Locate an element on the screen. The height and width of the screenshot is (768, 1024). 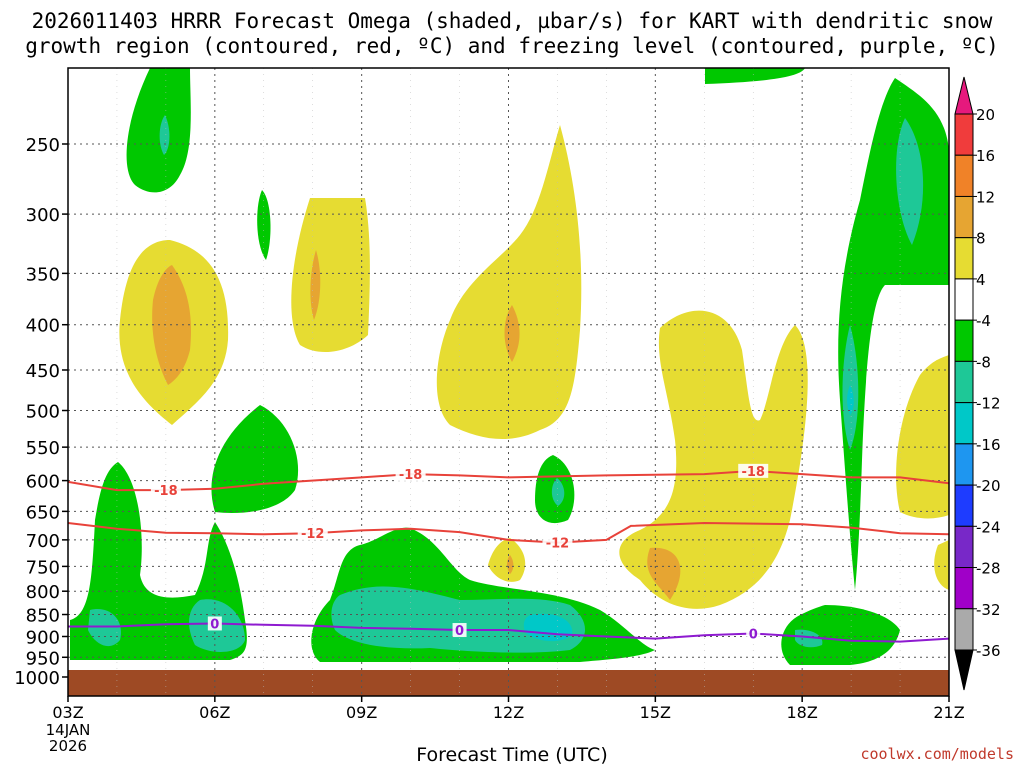
y-tick-label: 800 is located at coordinates (43, 592).